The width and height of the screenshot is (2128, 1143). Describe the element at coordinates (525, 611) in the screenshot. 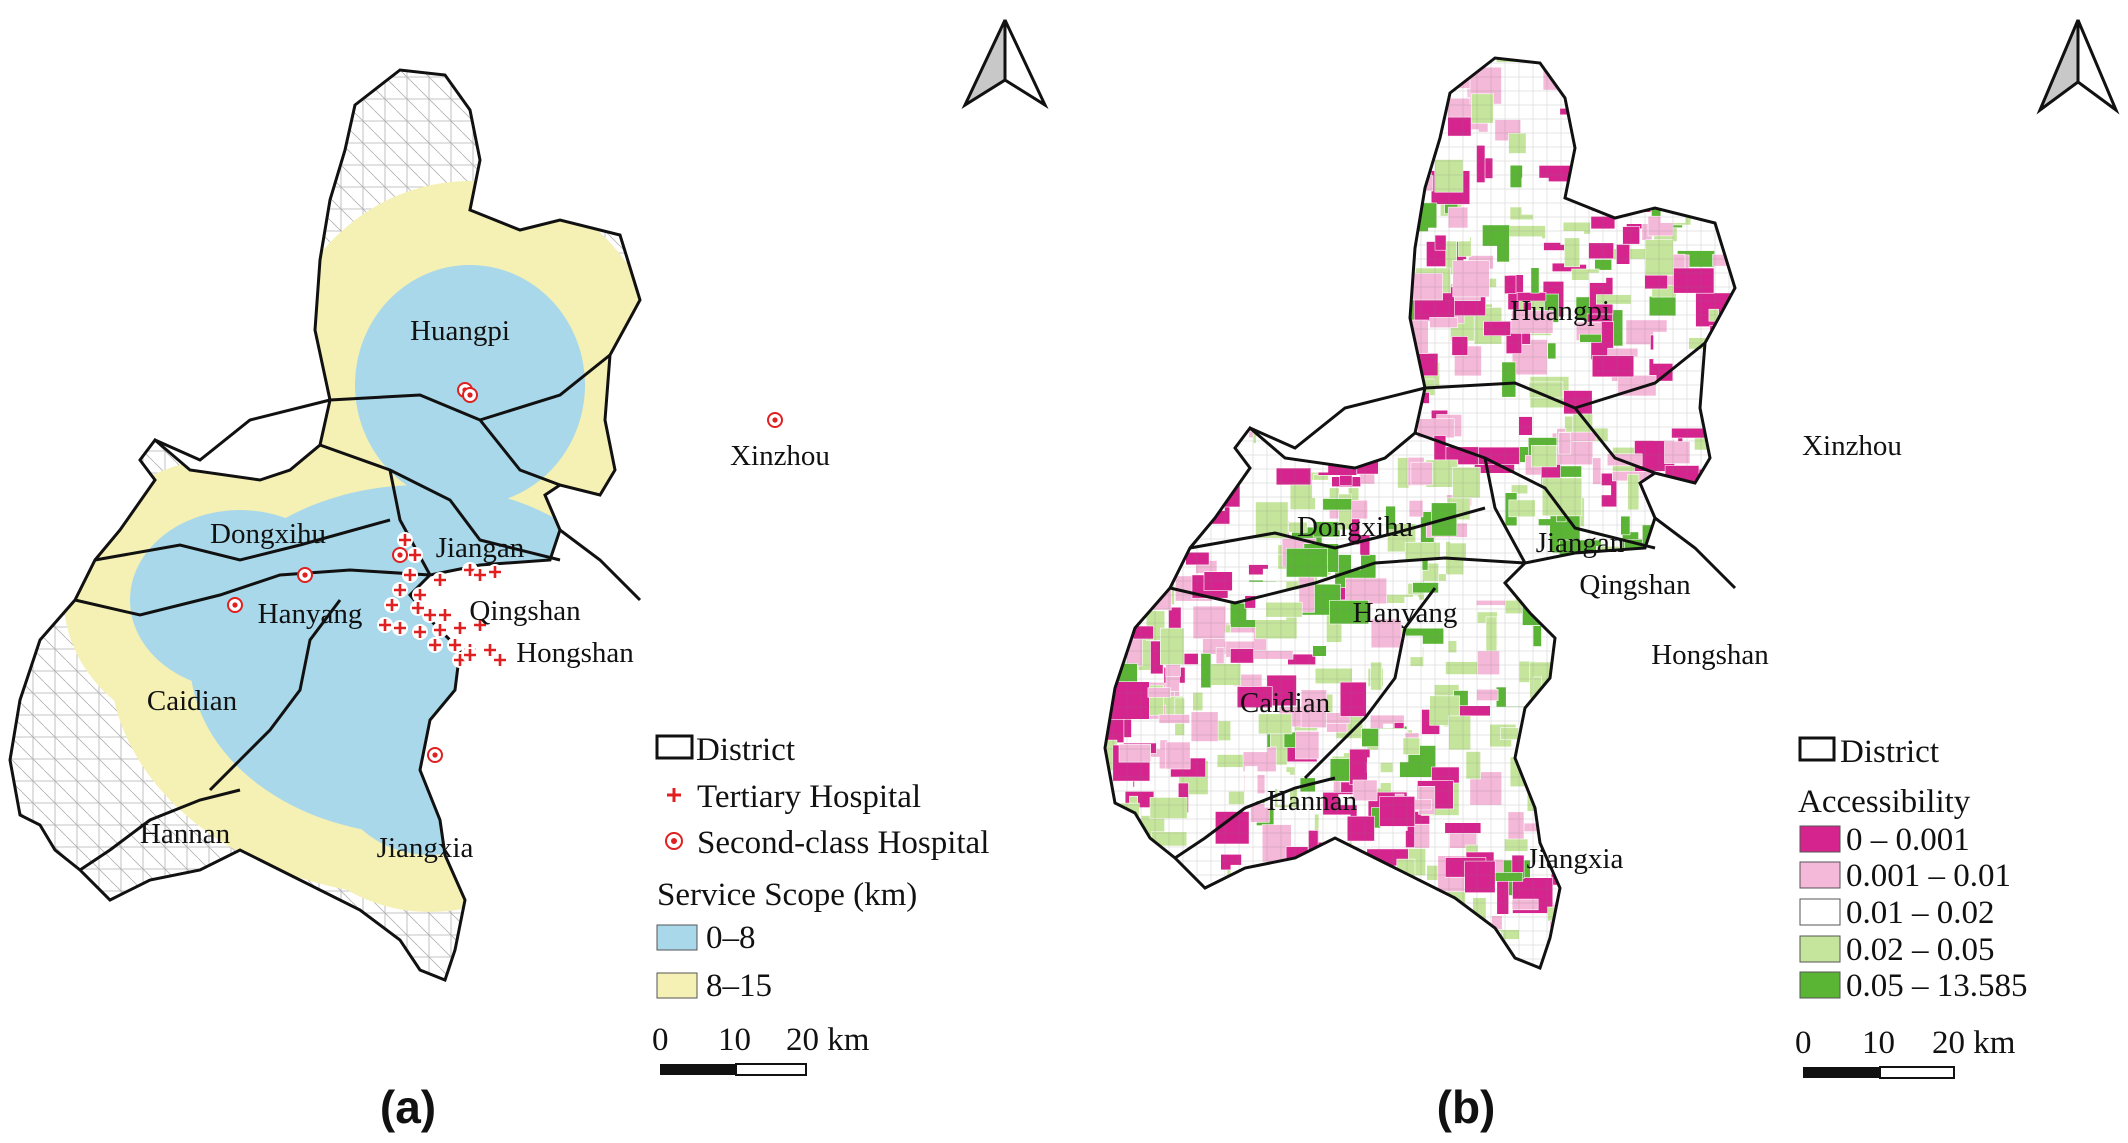

I see `district-label-qingshan: Qingshan` at that location.